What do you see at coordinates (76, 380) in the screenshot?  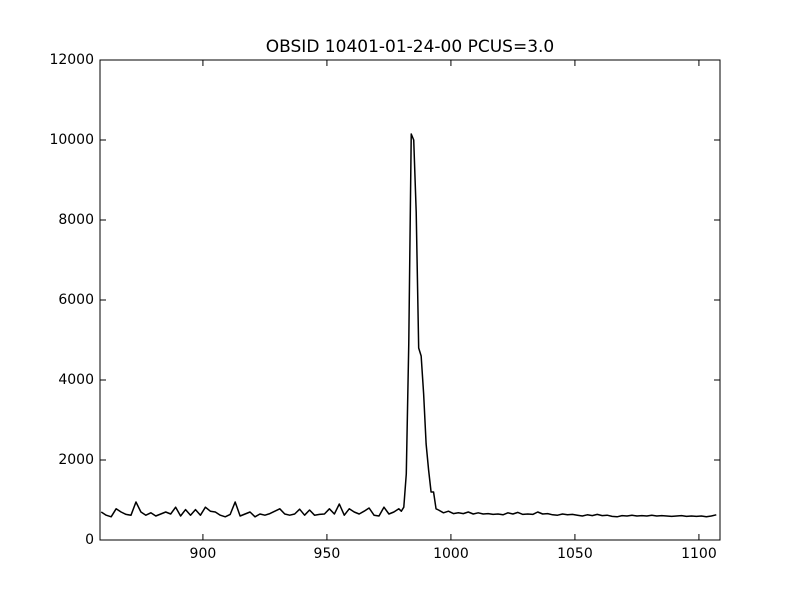 I see `y-tick-label: 4000` at bounding box center [76, 380].